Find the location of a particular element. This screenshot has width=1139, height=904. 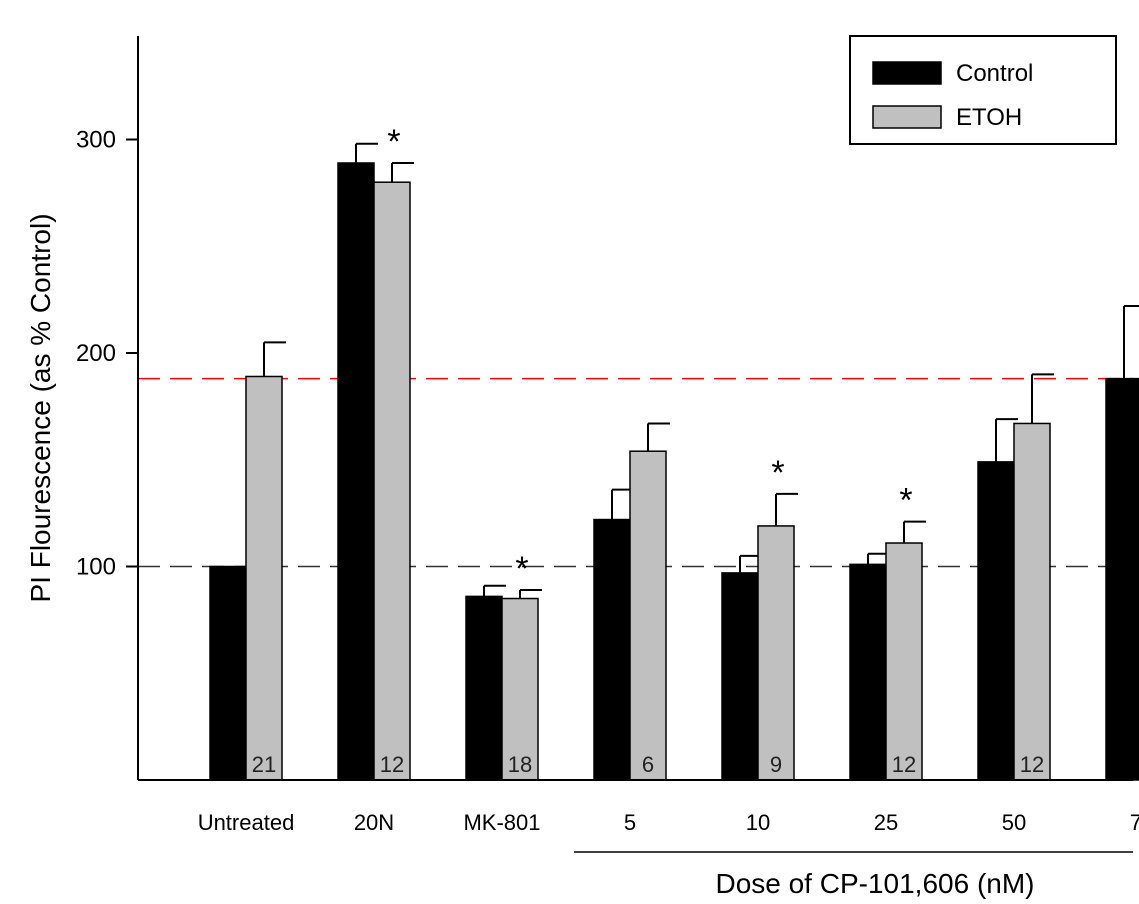

n-label: 21 is located at coordinates (264, 764).